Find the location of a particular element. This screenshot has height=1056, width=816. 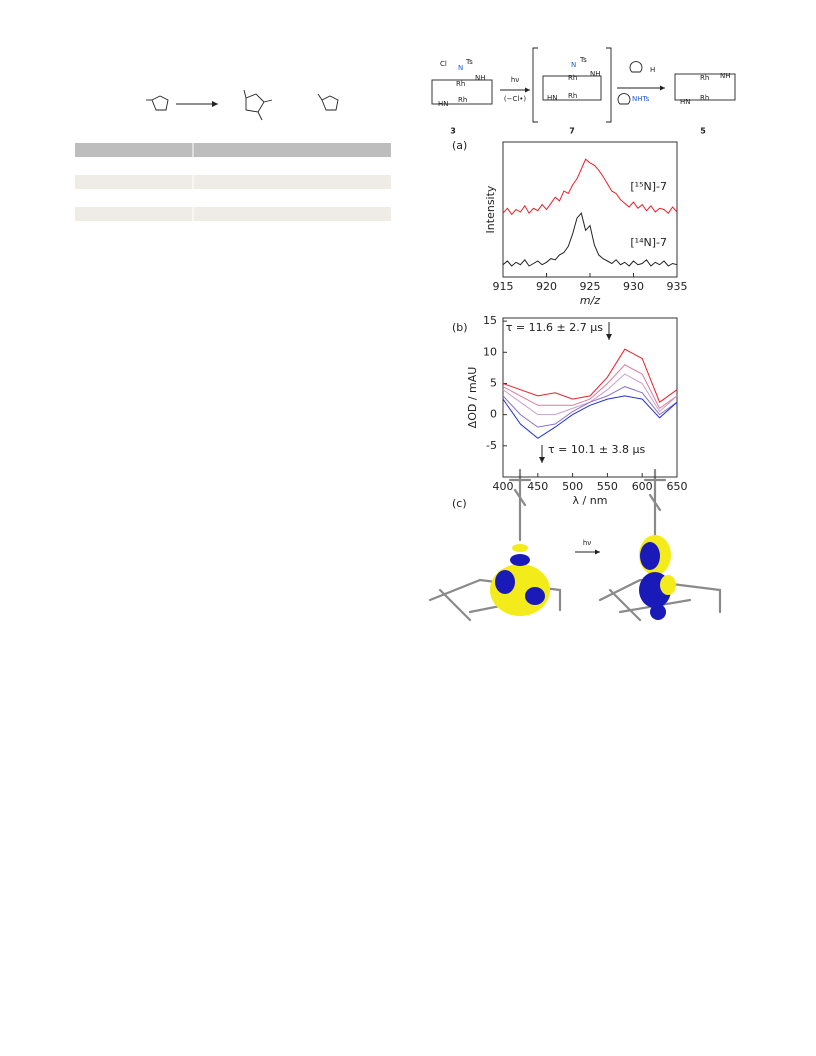

atom: H is located at coordinates (652, 70).